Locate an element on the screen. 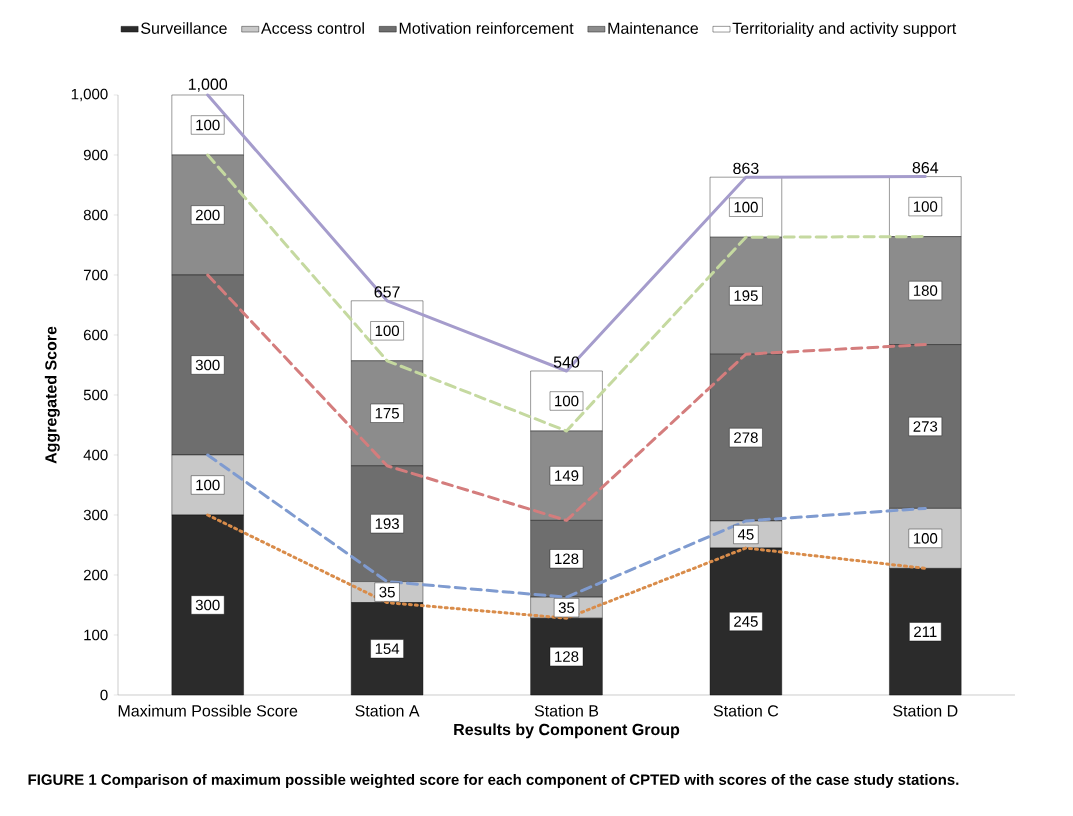 This screenshot has width=1073, height=816. y-tick-label: 300 is located at coordinates (95, 515).